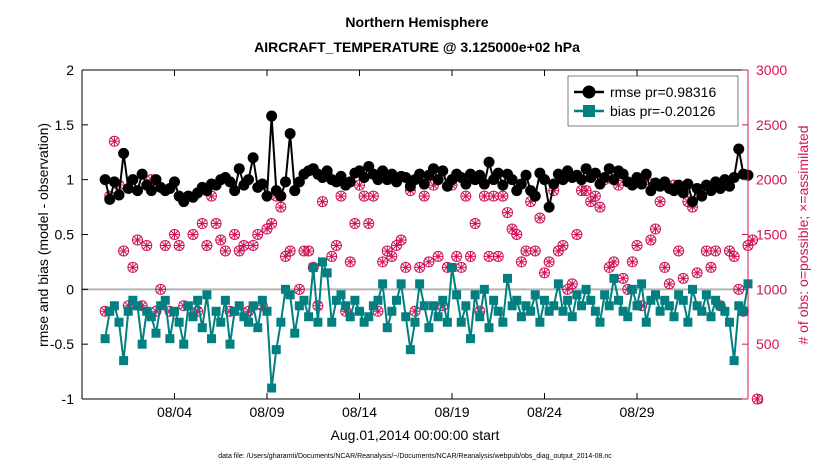 This screenshot has width=830, height=470. What do you see at coordinates (653, 101) in the screenshot?
I see `legend: rmse pr=0.98316 bias pr=-0.20126` at bounding box center [653, 101].